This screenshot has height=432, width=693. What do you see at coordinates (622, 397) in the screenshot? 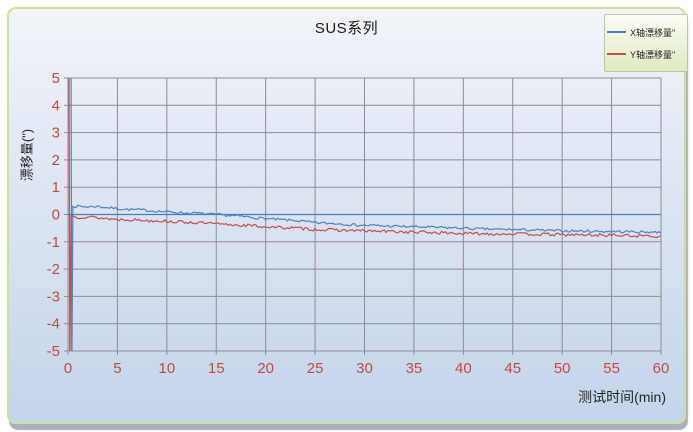
I see `x-axis-title: 测试时间(min)` at bounding box center [622, 397].